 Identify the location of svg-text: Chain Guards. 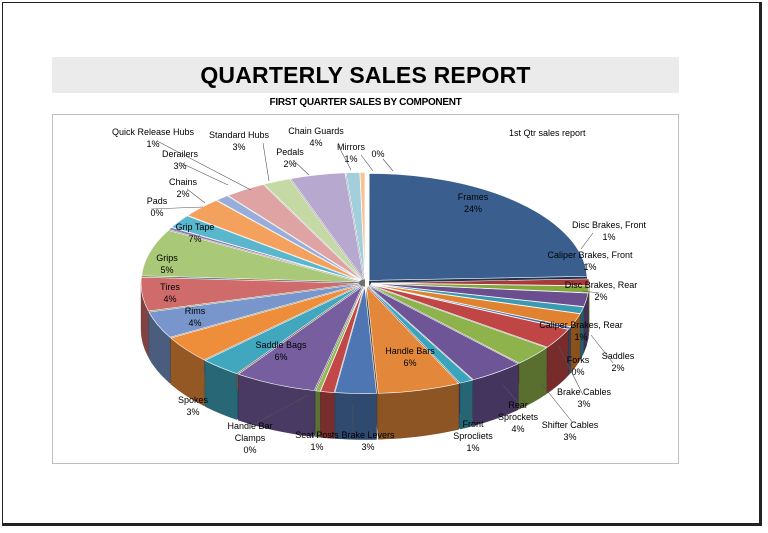
(316, 131).